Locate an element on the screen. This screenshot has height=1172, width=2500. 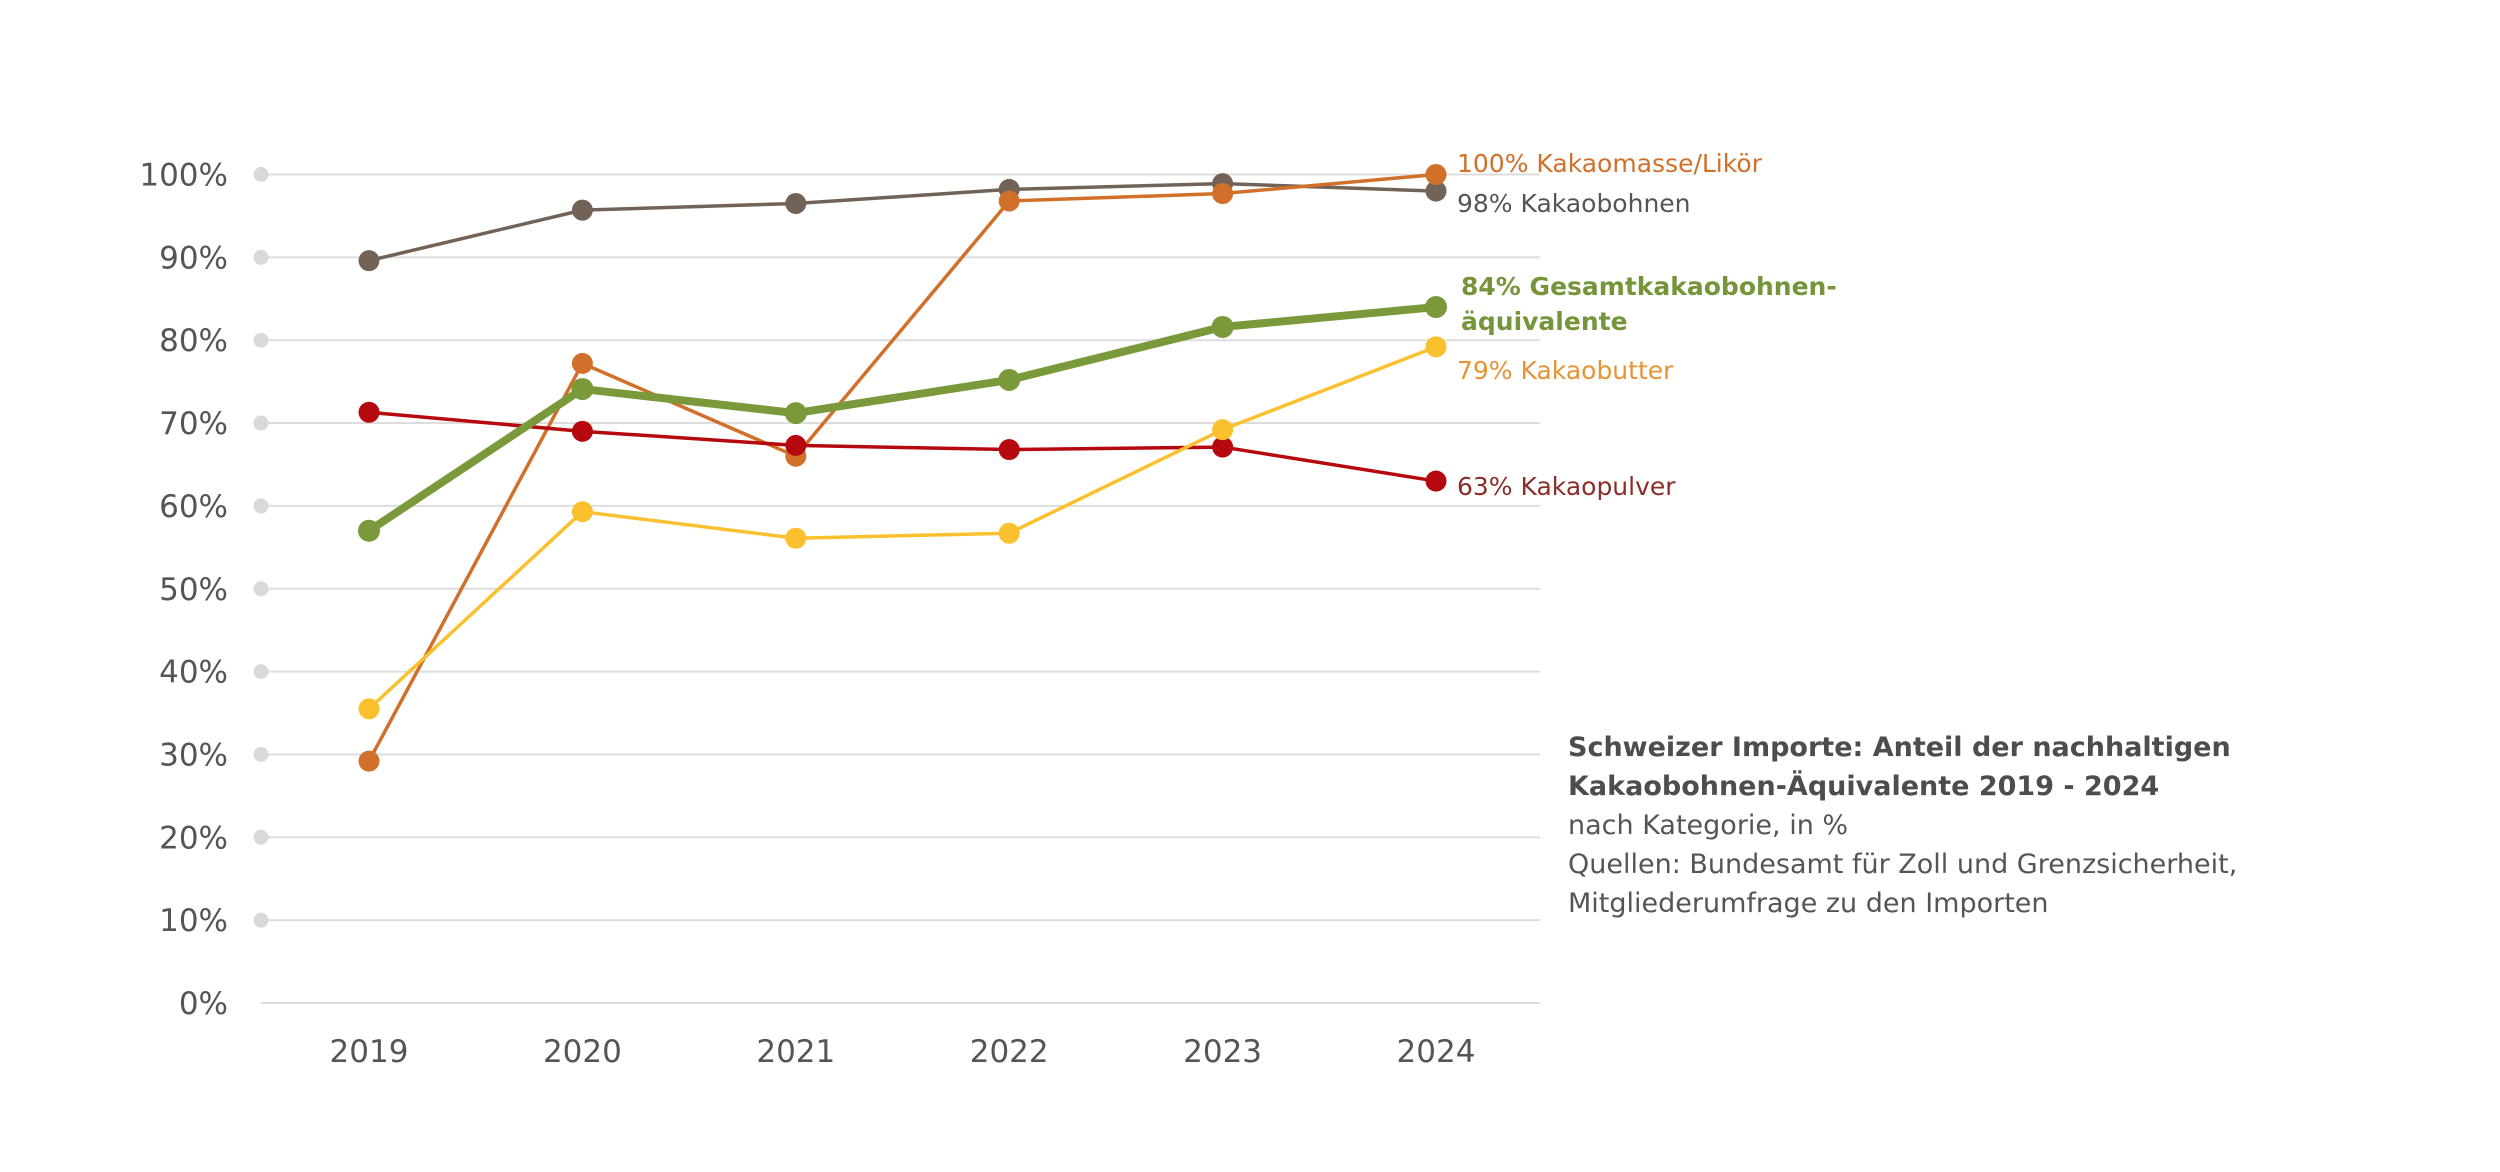
y-tick-label: 40% is located at coordinates (193, 673).